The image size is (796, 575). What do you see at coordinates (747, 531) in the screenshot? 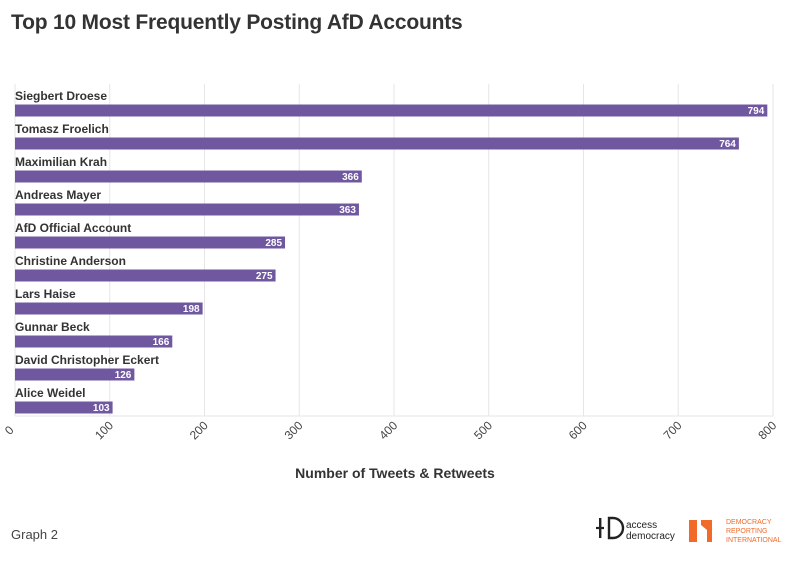
I see `dri-logo-line2: REPORTING` at bounding box center [747, 531].